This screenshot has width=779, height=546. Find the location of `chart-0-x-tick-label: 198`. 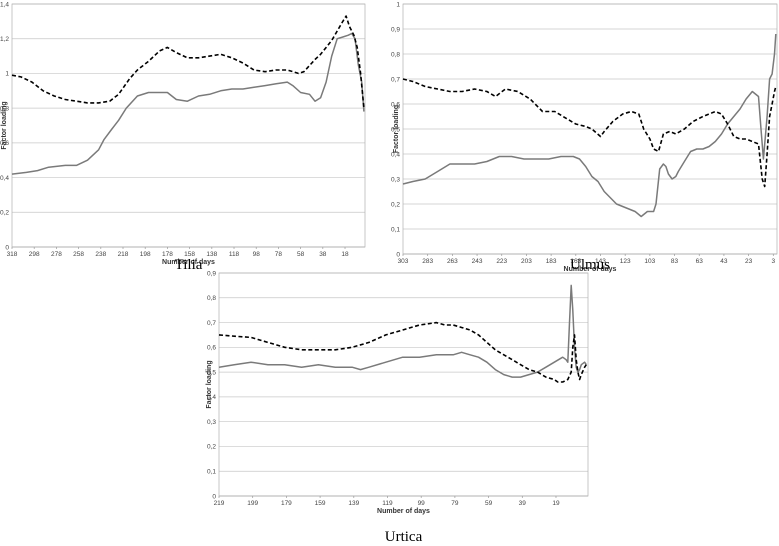

chart-0-x-tick-label: 198 is located at coordinates (145, 254).